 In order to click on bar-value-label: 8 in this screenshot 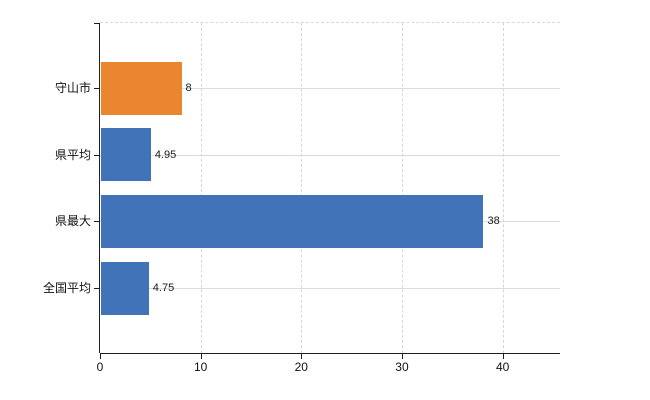, I will do `click(188, 88)`.